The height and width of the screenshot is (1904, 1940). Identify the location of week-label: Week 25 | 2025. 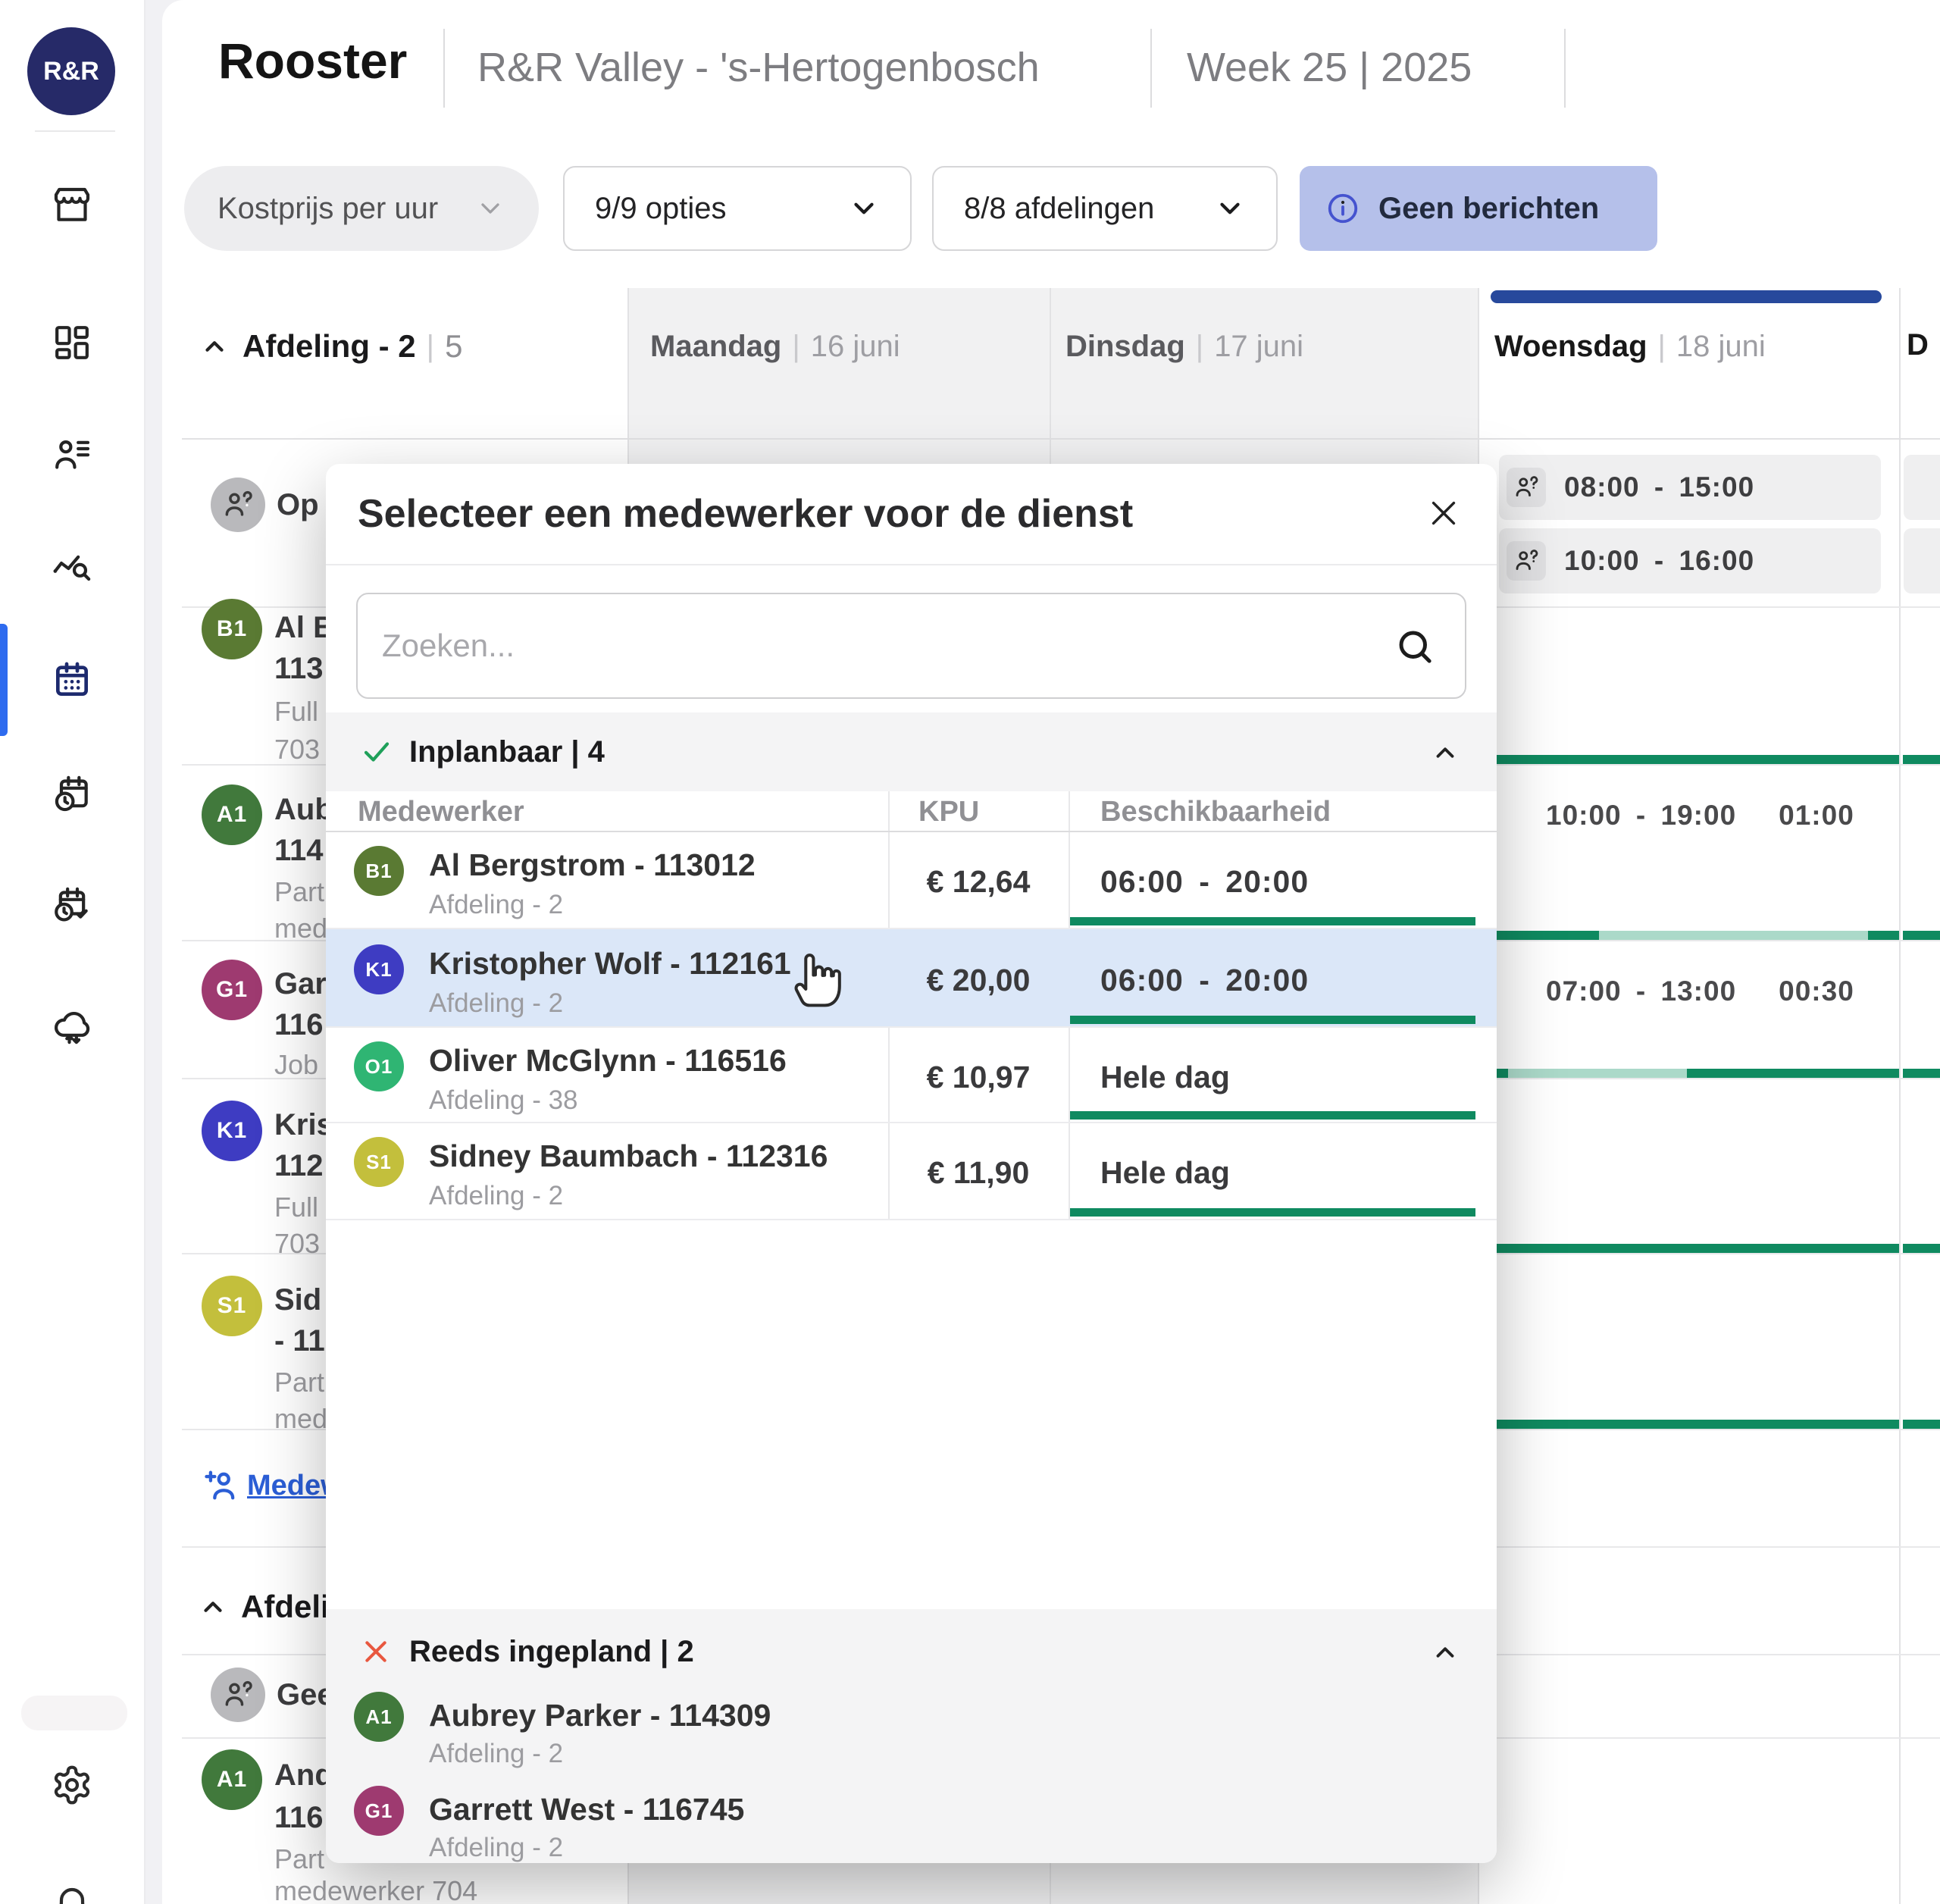
(1329, 68).